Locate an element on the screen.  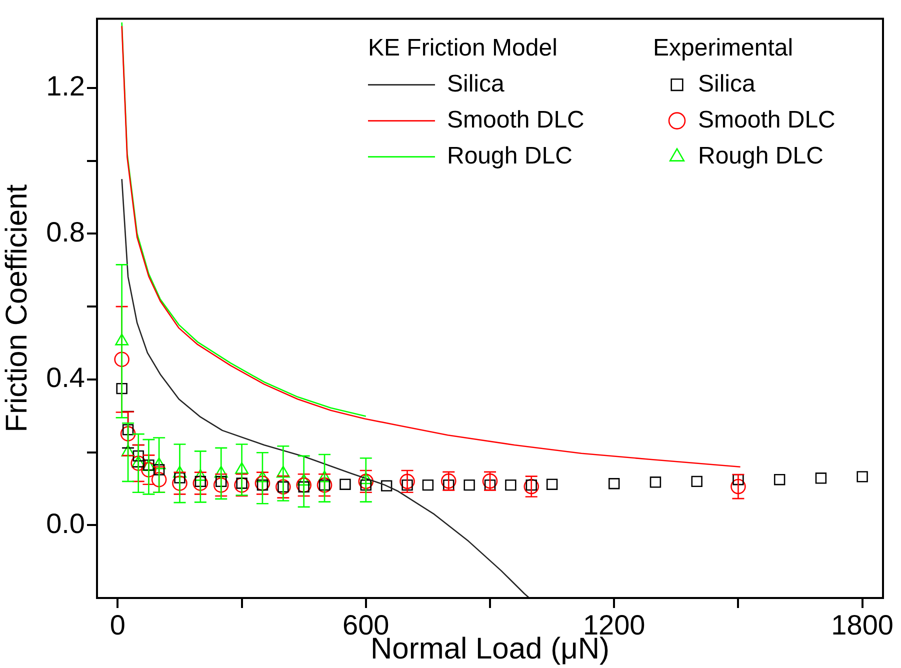
legend-title: KE Friction Model is located at coordinates (463, 48).